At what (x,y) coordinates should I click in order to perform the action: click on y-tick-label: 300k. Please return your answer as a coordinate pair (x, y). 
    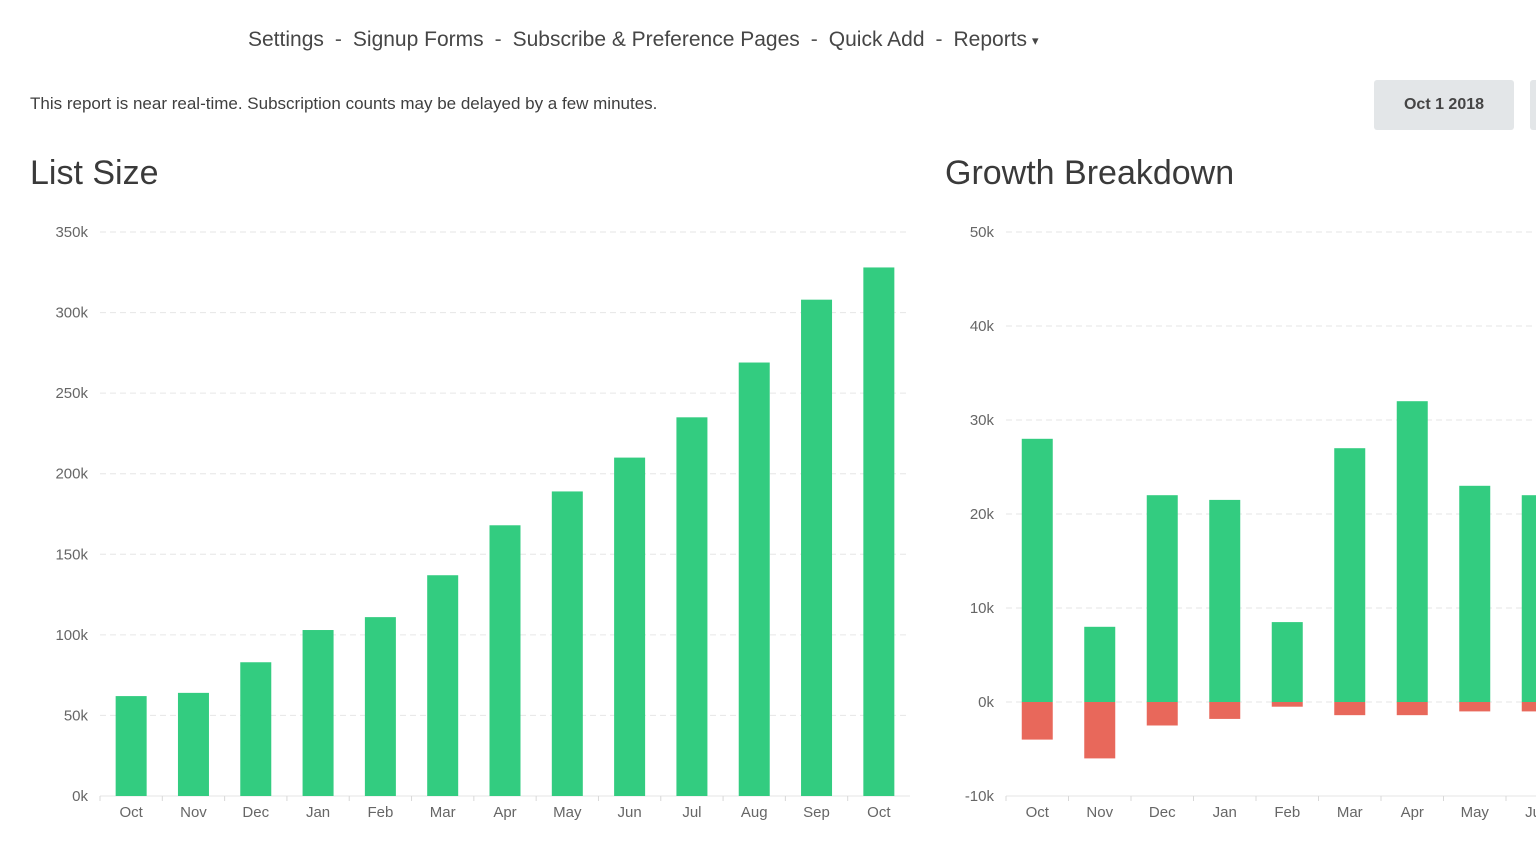
    Looking at the image, I should click on (71, 313).